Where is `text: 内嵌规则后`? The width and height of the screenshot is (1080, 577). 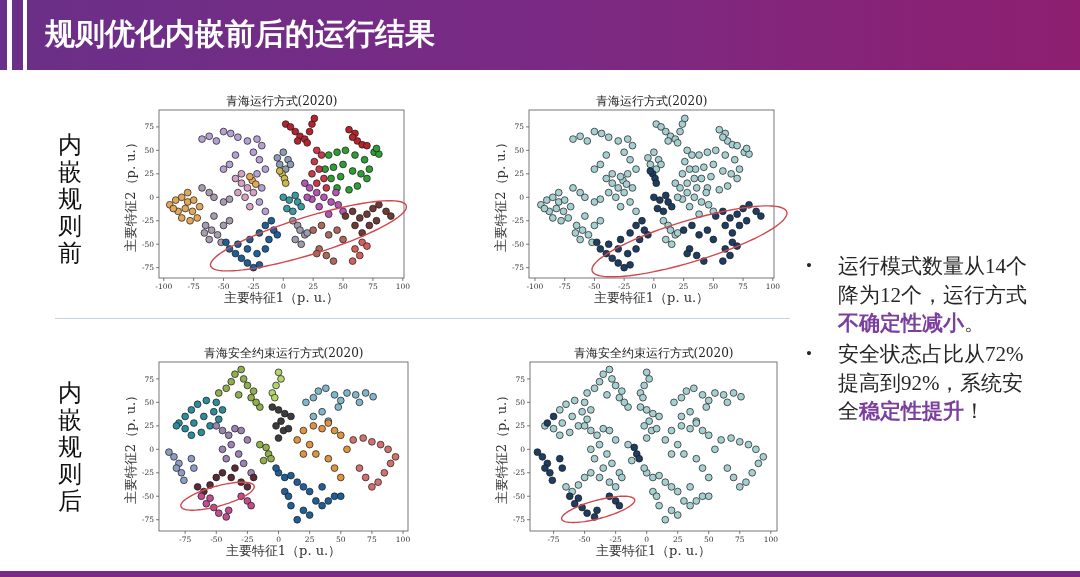
text: 内嵌规则后 is located at coordinates (70, 446).